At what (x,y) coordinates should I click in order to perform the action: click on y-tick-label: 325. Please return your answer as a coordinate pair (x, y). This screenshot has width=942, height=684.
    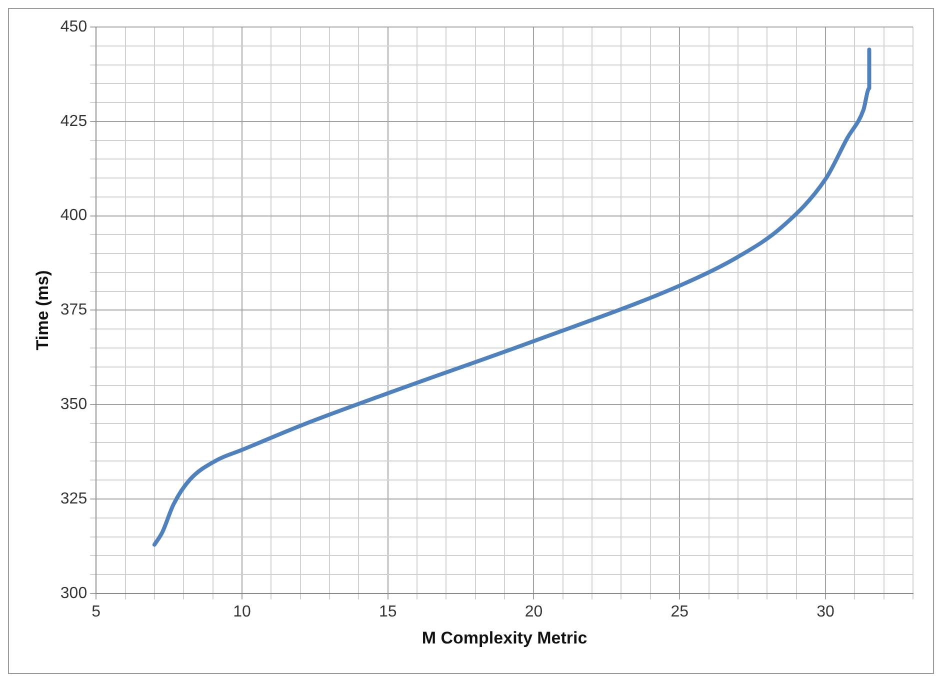
    Looking at the image, I should click on (74, 499).